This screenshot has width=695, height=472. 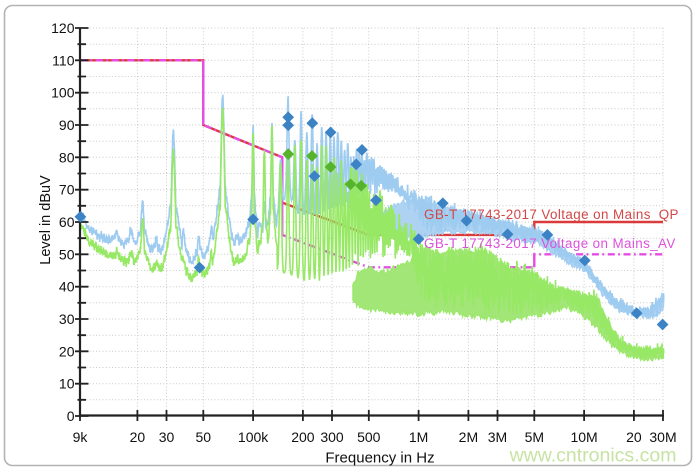 I want to click on svg-text:GB-T 17743-2017 Voltage on Mai: GB-T 17743-2017 Voltage on Mains_AV, so click(x=550, y=243).